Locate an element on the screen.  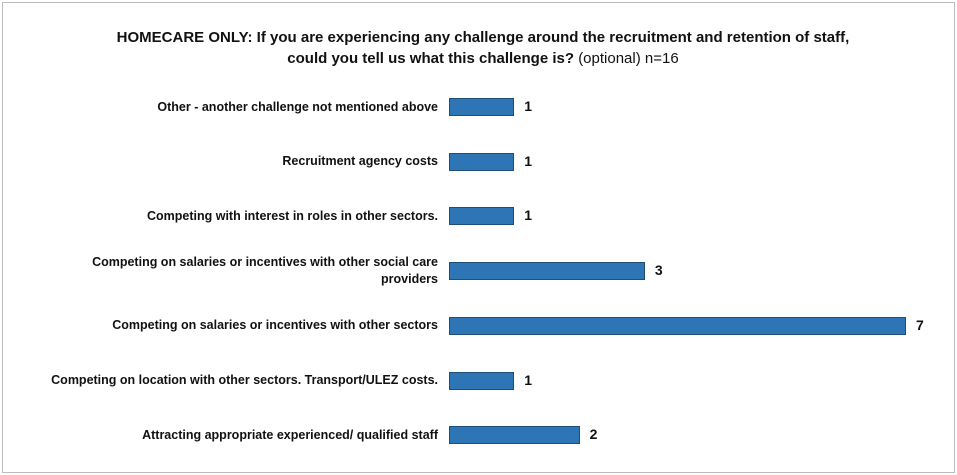
data-label: 3 is located at coordinates (658, 270).